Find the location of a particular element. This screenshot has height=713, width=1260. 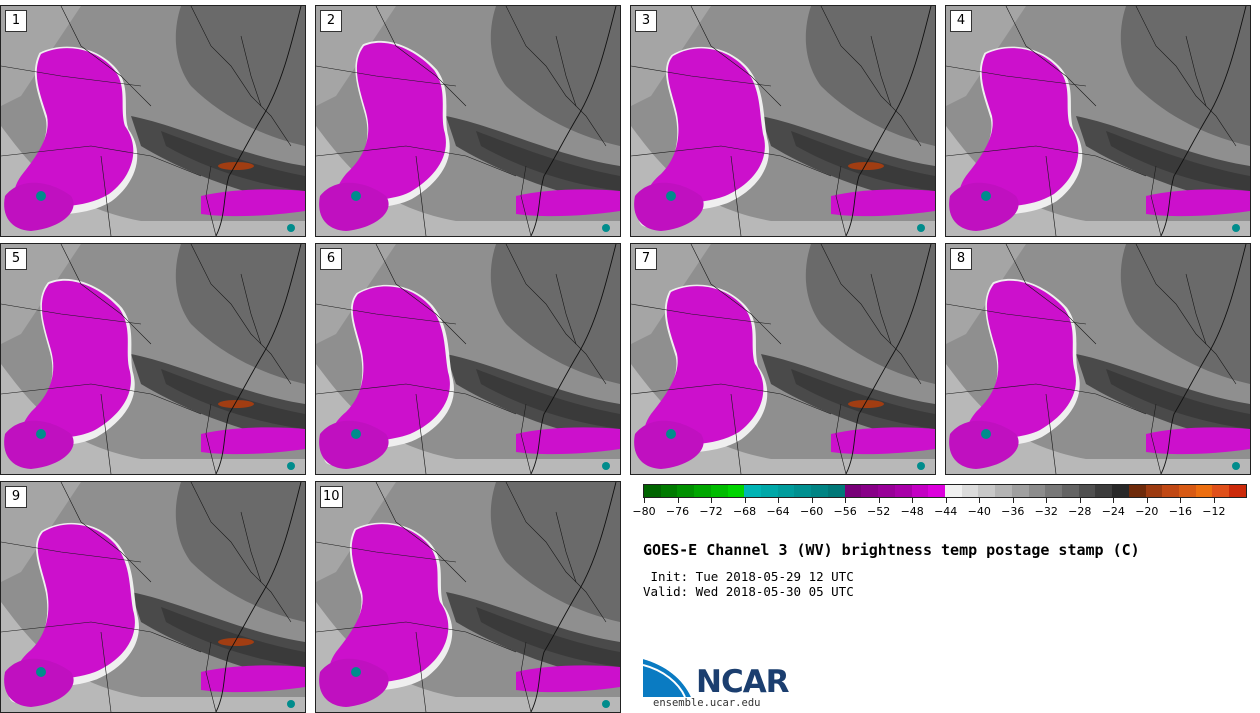

colorbar-tick-label: −16 is located at coordinates (1180, 511).